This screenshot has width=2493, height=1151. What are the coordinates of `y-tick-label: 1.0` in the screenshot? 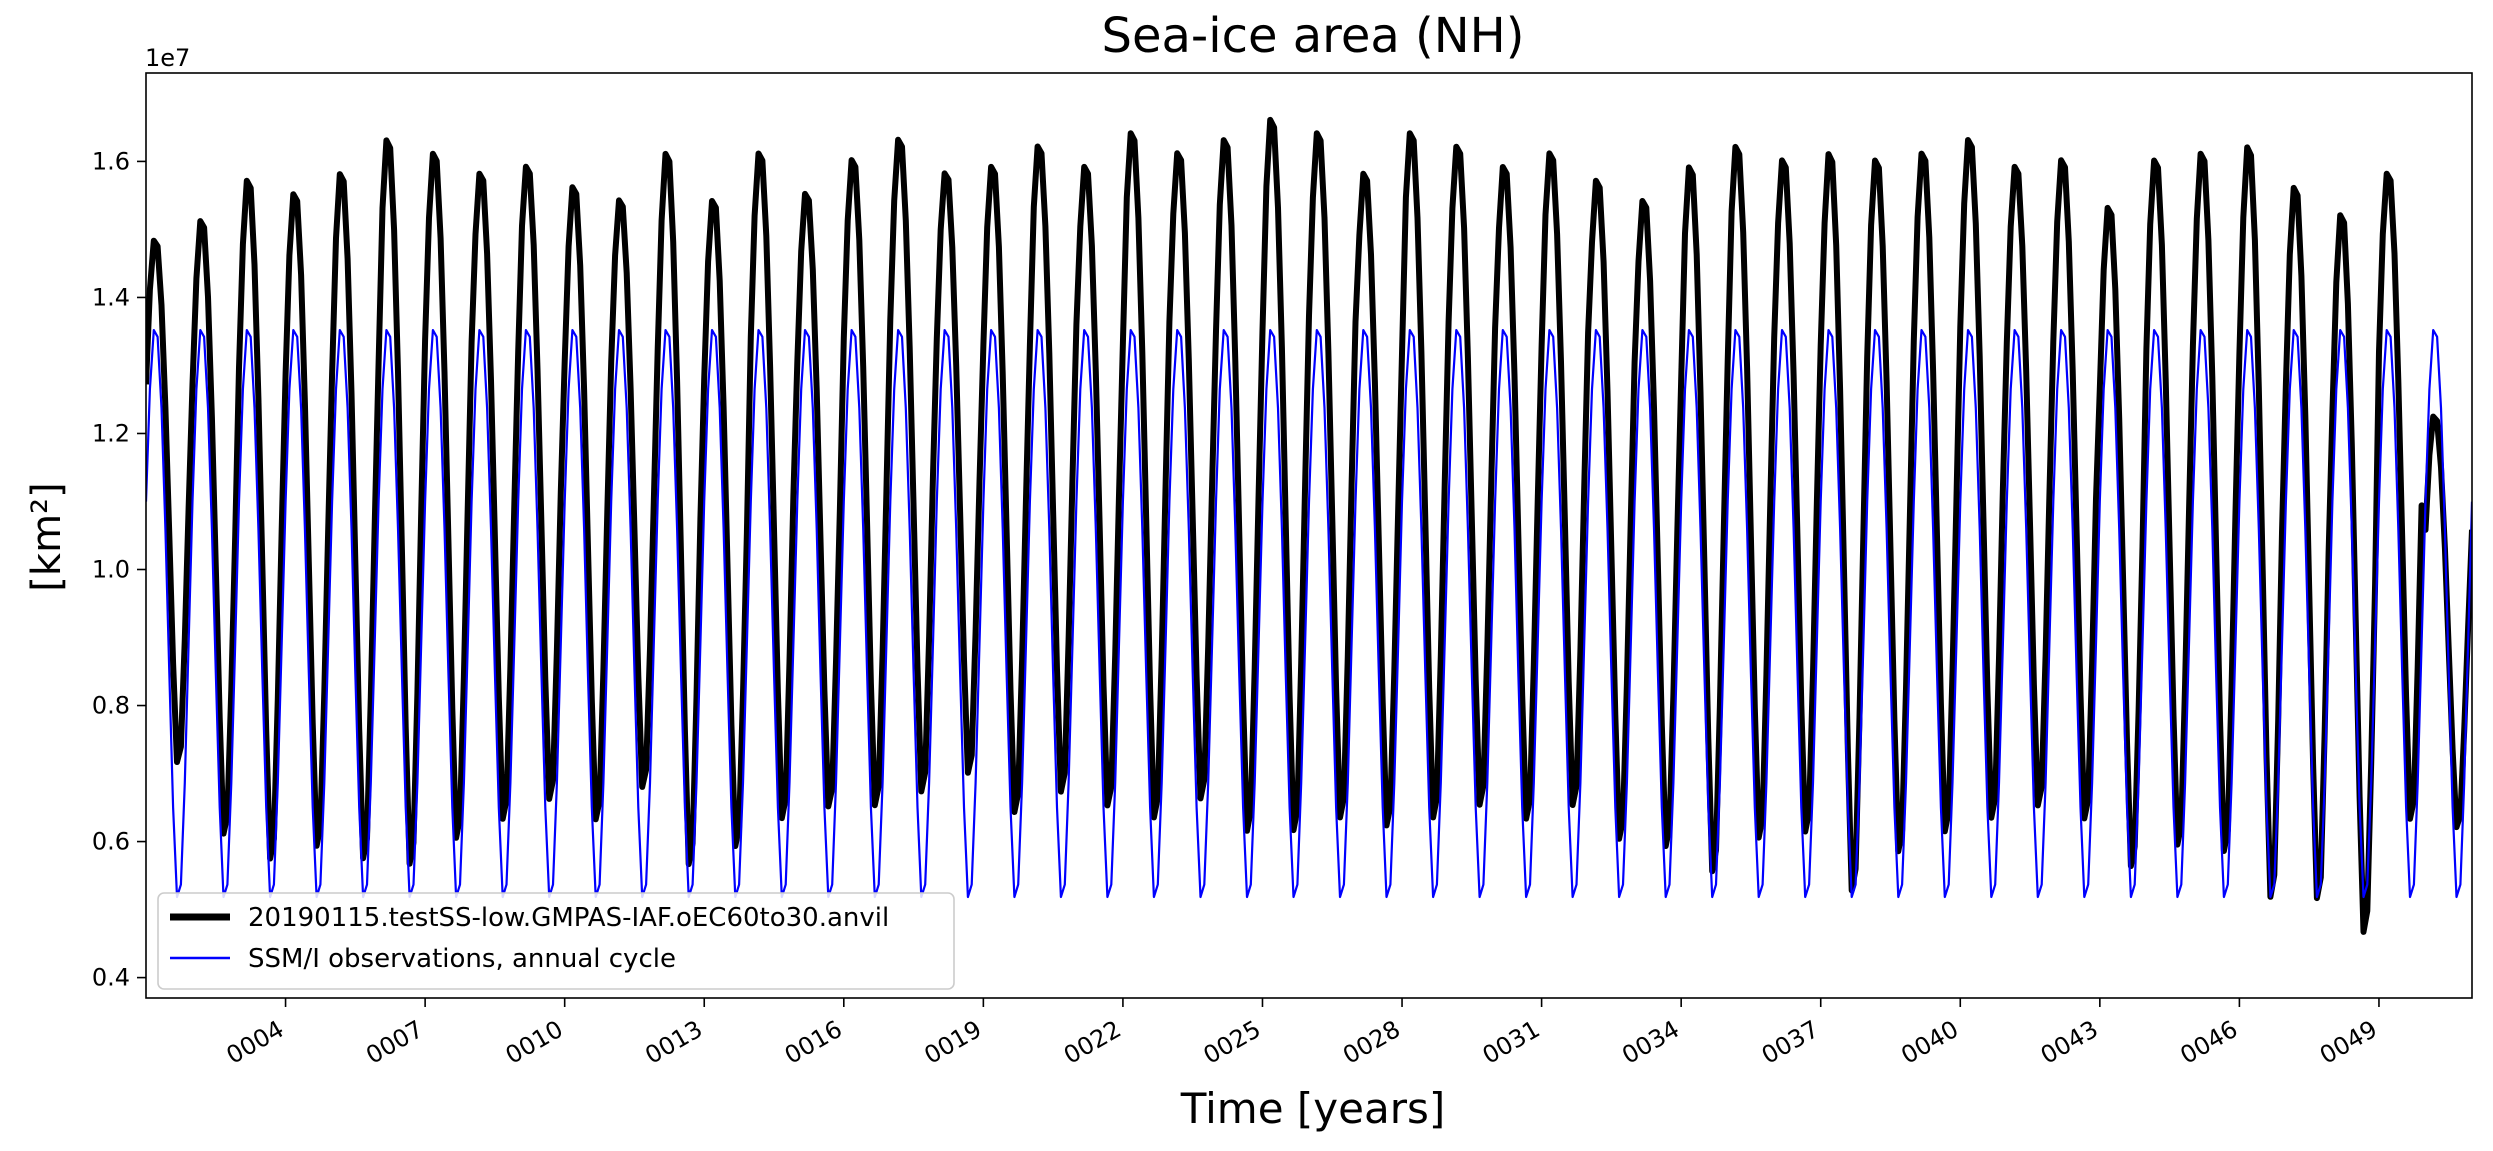 It's located at (111, 570).